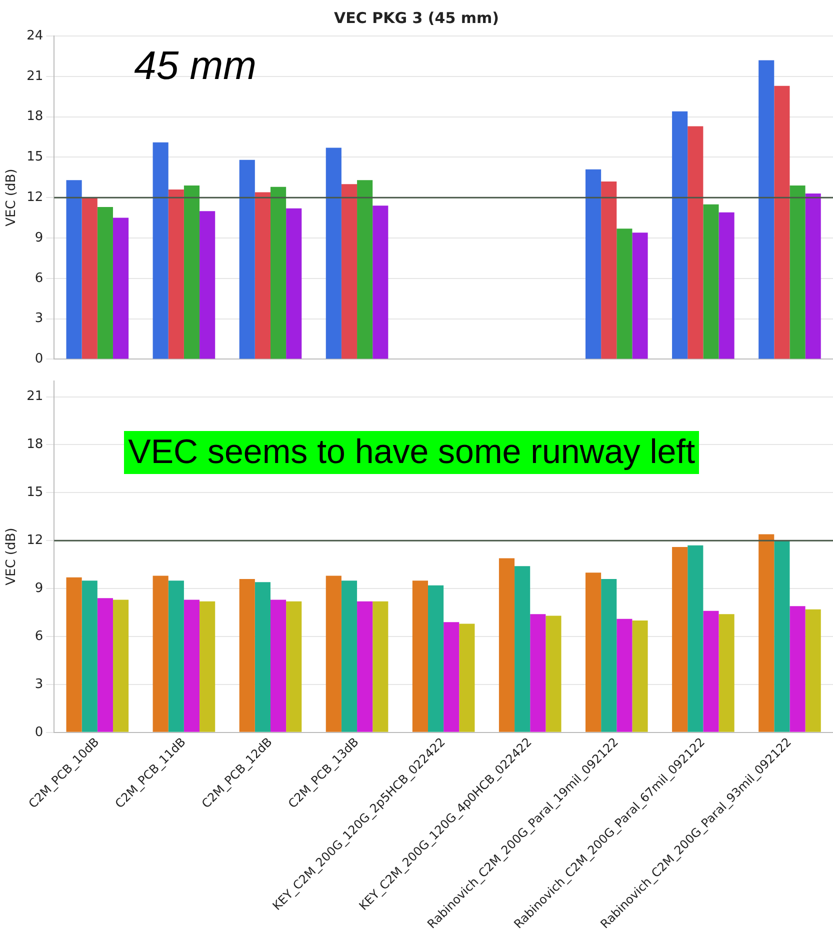 The height and width of the screenshot is (935, 833). Describe the element at coordinates (412, 452) in the screenshot. I see `annotation: VEC seems to have some runway left` at that location.